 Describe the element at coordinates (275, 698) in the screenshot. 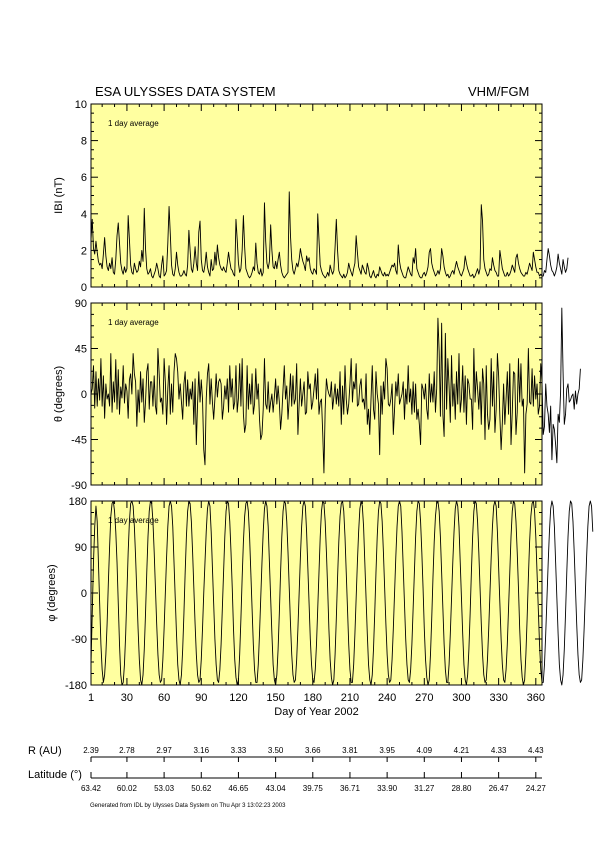

I see `x-tick-label: 150` at that location.